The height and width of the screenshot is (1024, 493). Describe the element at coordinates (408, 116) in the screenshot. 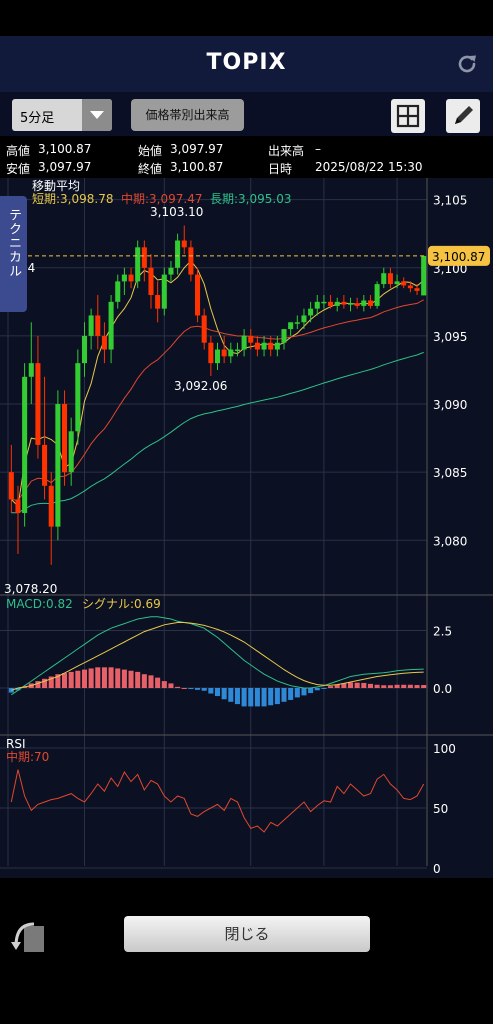

I see `grid-button` at that location.